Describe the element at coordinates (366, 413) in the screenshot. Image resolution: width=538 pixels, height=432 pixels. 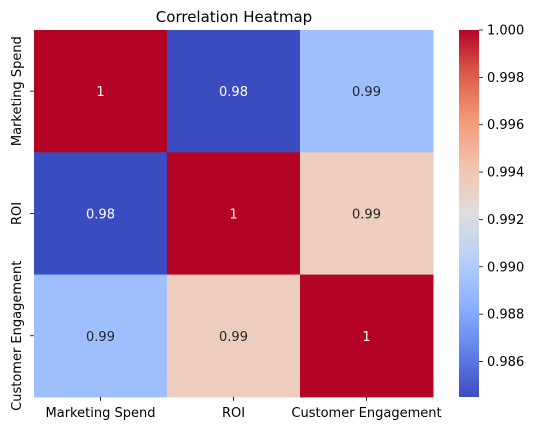
I see `x-tick-label: Customer Engagement` at that location.